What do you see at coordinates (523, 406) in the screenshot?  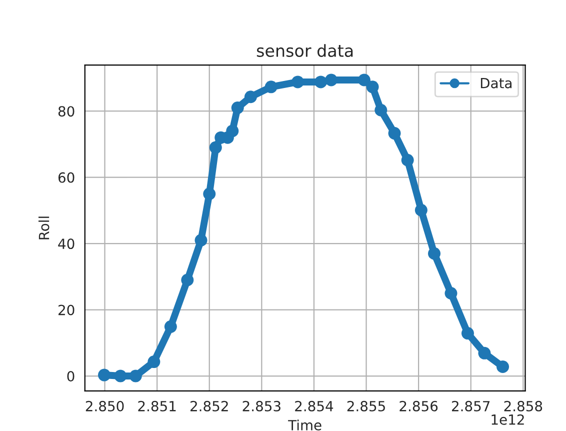 I see `x-tick-label: 2.858` at bounding box center [523, 406].